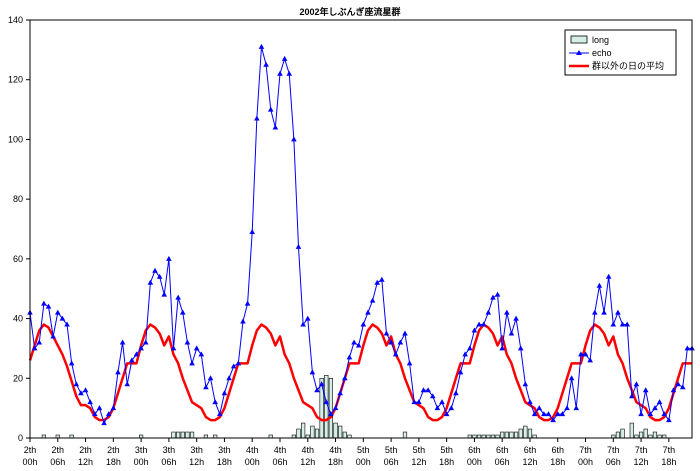  Describe the element at coordinates (579, 39) in the screenshot. I see `legend-long-swatch` at that location.